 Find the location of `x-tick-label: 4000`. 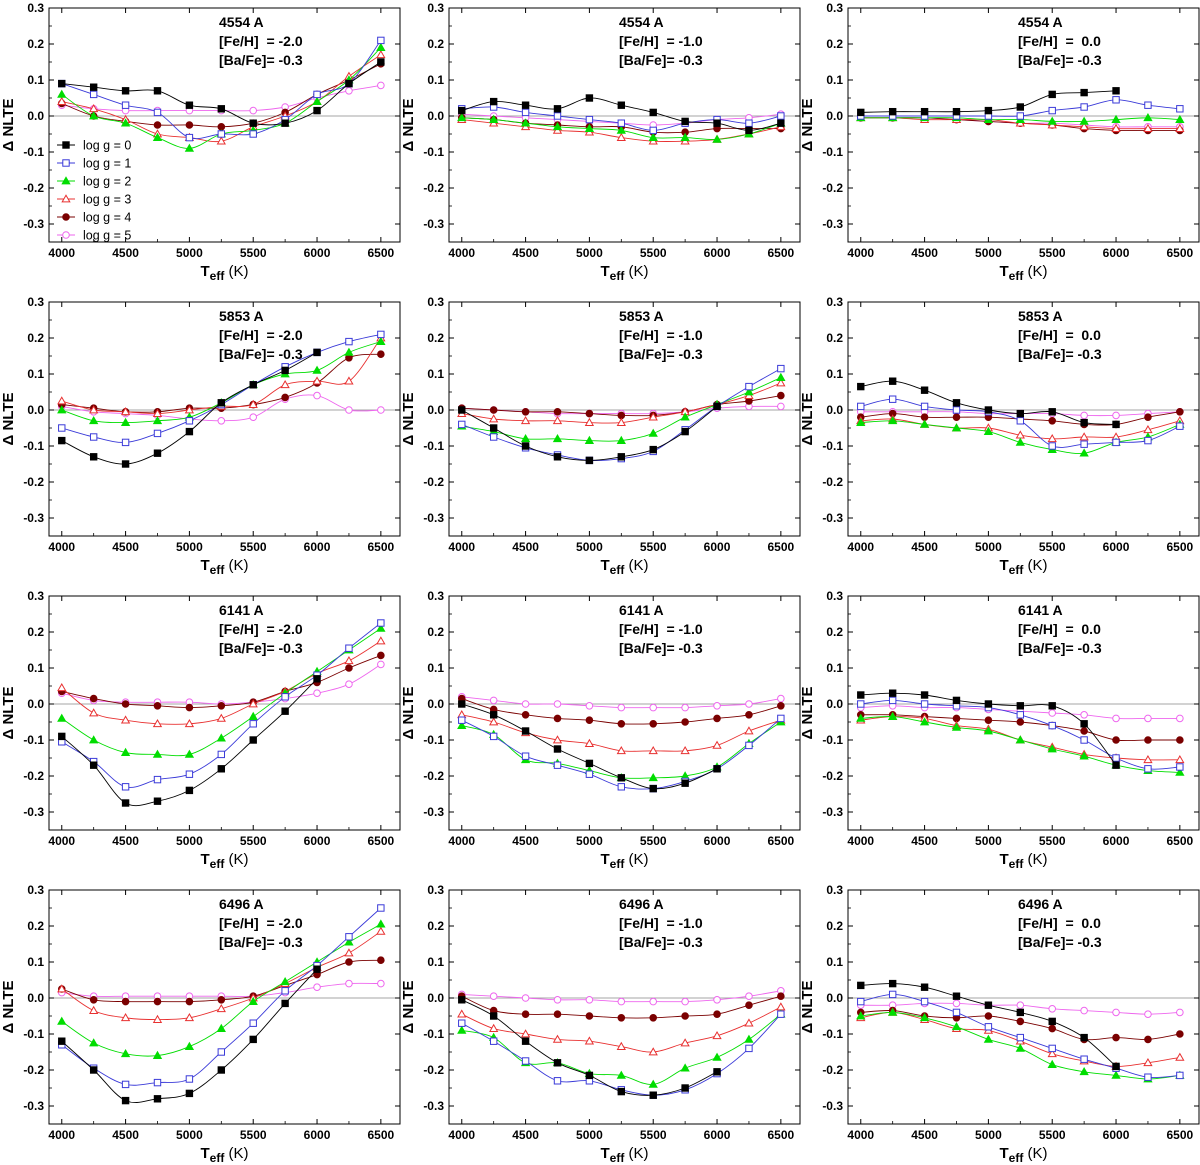

x-tick-label: 4000 is located at coordinates (61, 547).